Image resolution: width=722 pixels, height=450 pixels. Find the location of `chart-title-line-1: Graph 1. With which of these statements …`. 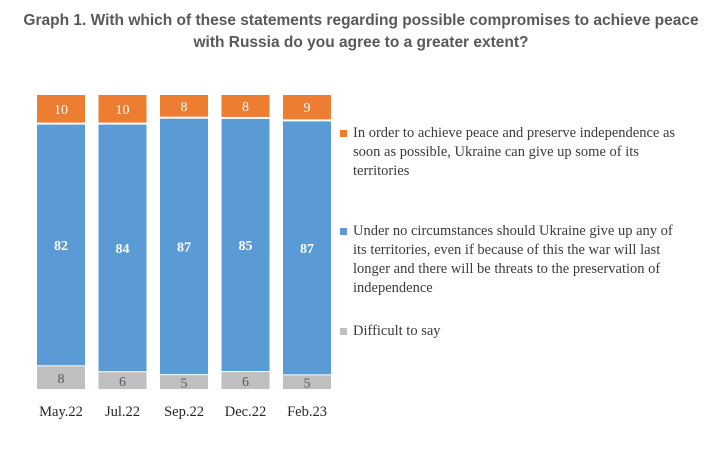

chart-title-line-1: Graph 1. With which of these statements … is located at coordinates (361, 20).